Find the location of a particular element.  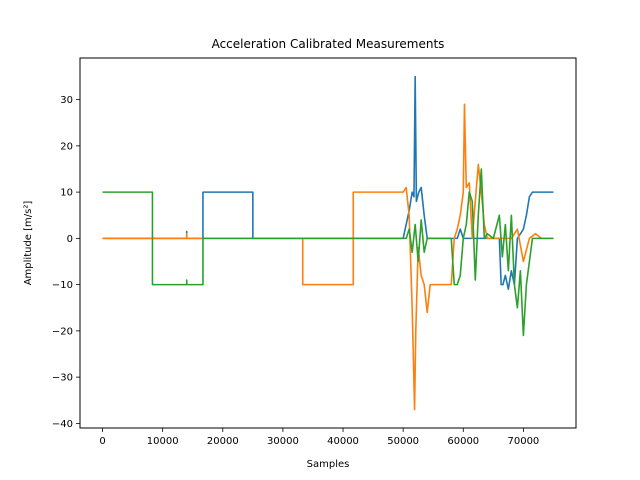

y-tick-label: −10 is located at coordinates (62, 285).